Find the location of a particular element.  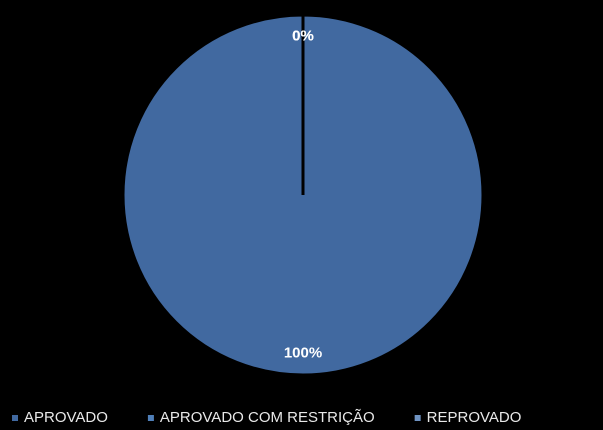

legend-label: APROVADO COM RESTRIÇÃO is located at coordinates (267, 417).